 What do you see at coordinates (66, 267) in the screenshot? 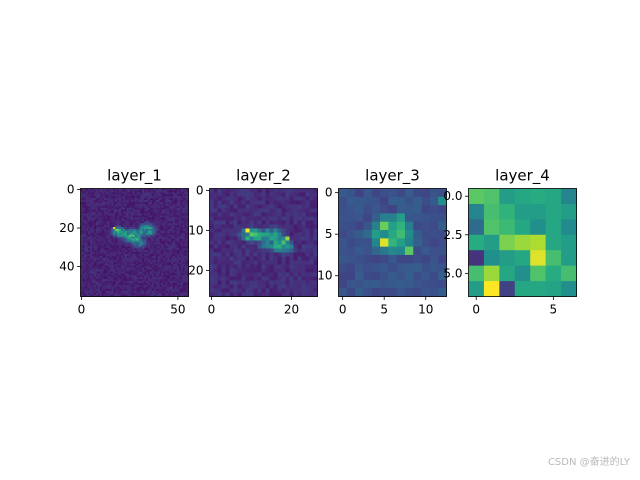
I see `y-tick-label: 40` at bounding box center [66, 267].